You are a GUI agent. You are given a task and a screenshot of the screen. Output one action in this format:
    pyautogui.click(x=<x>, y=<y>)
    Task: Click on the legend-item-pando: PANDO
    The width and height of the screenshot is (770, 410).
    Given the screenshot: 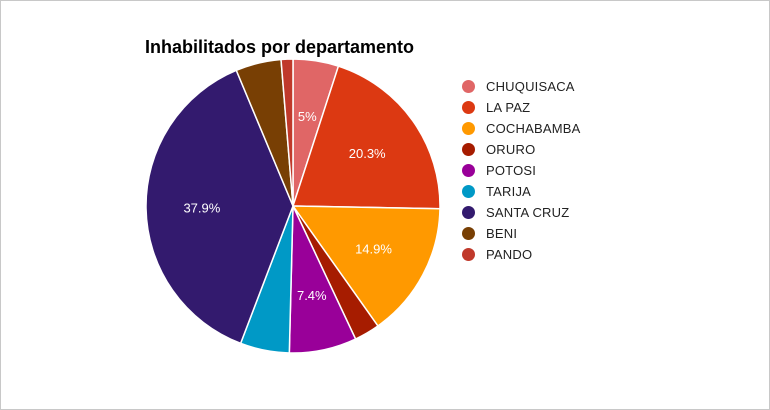 What is the action you would take?
    pyautogui.click(x=521, y=254)
    